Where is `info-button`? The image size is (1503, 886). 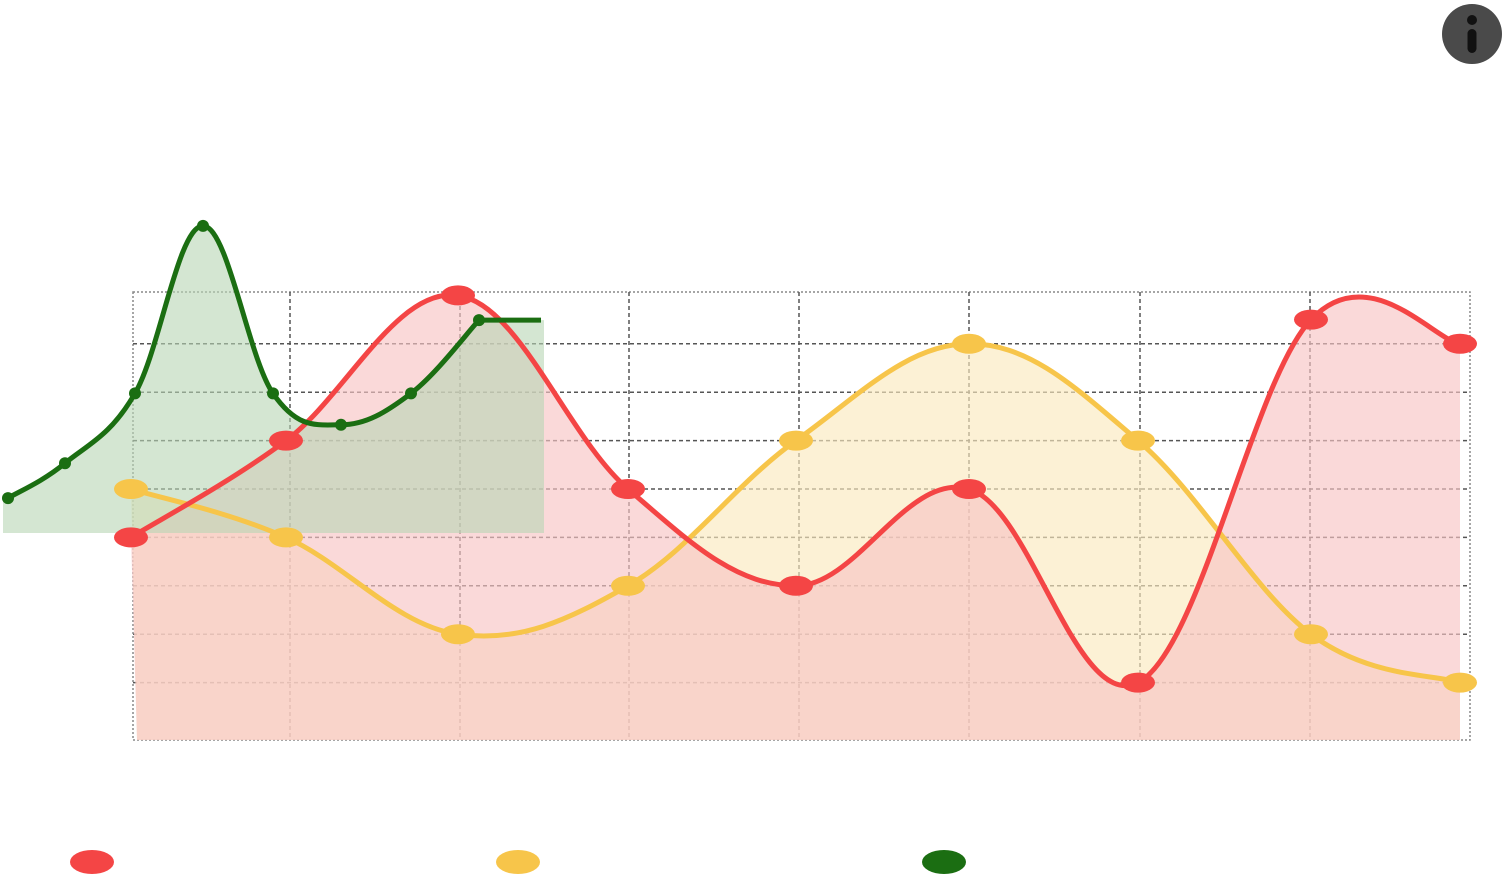 info-button is located at coordinates (1472, 34).